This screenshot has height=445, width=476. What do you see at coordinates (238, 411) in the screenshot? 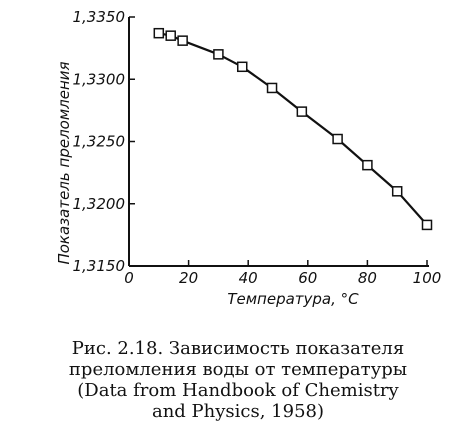
I see `caption-line: and Physics, 1958)` at bounding box center [238, 411].